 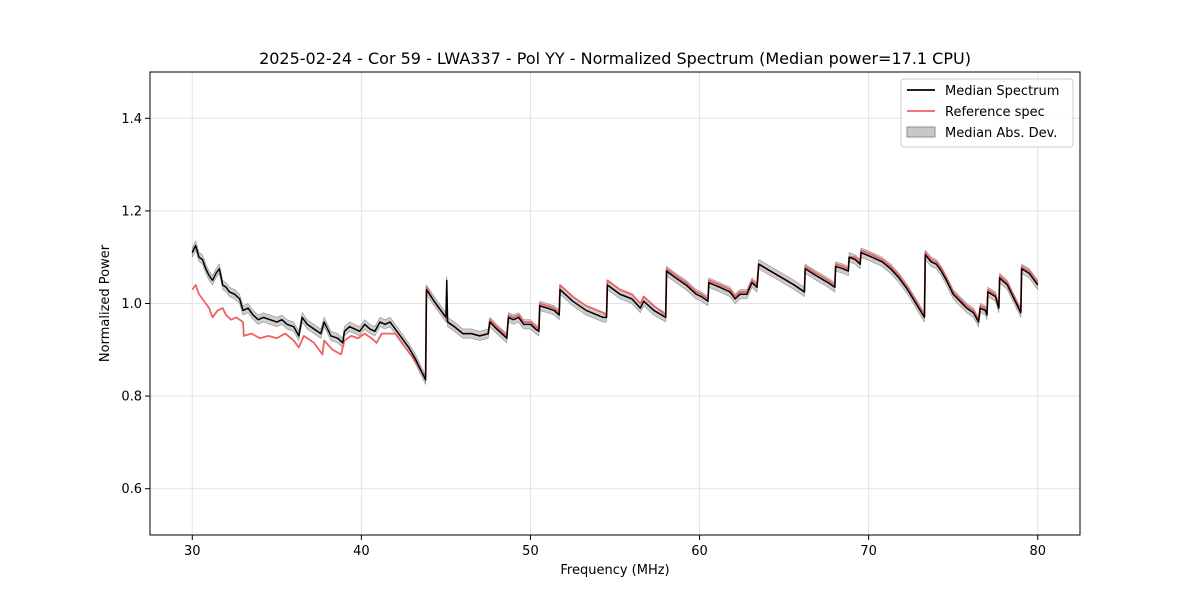 I want to click on y-axis: 0.6 0.8 1.0 1.2 1.4, so click(x=135, y=304).